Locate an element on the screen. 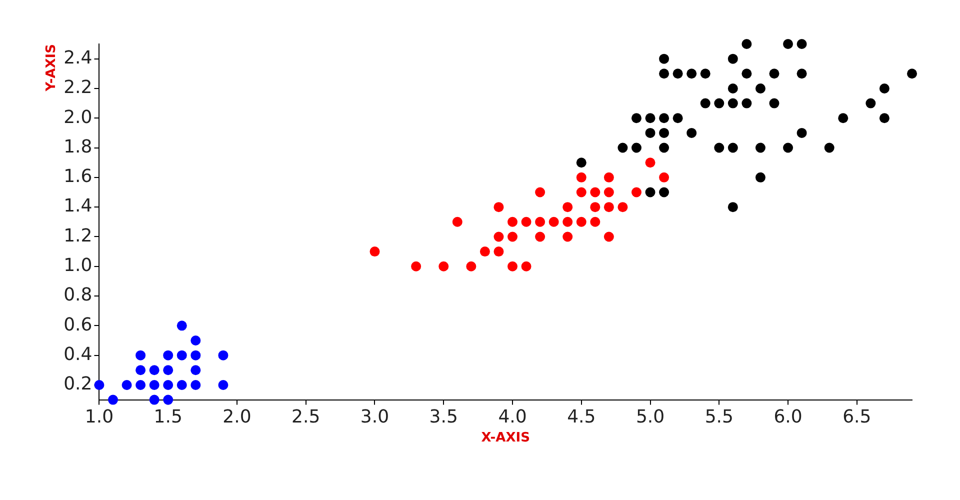 This screenshot has width=960, height=500. x-tick-label: 5.5 is located at coordinates (719, 417).